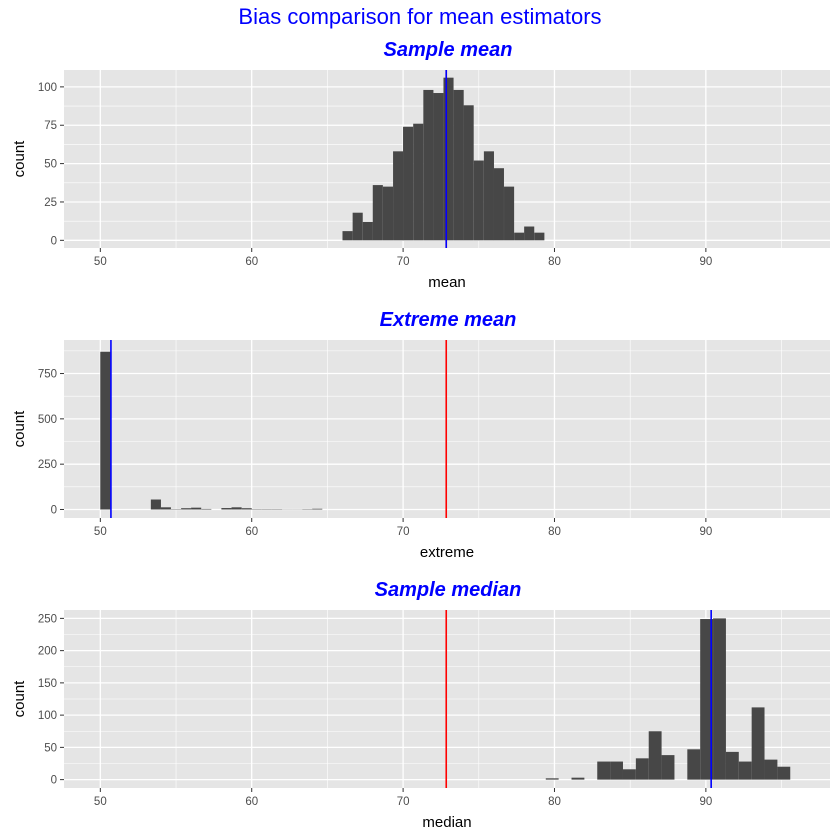 The height and width of the screenshot is (840, 840). What do you see at coordinates (50, 126) in the screenshot?
I see `y-tick-label: 75` at bounding box center [50, 126].